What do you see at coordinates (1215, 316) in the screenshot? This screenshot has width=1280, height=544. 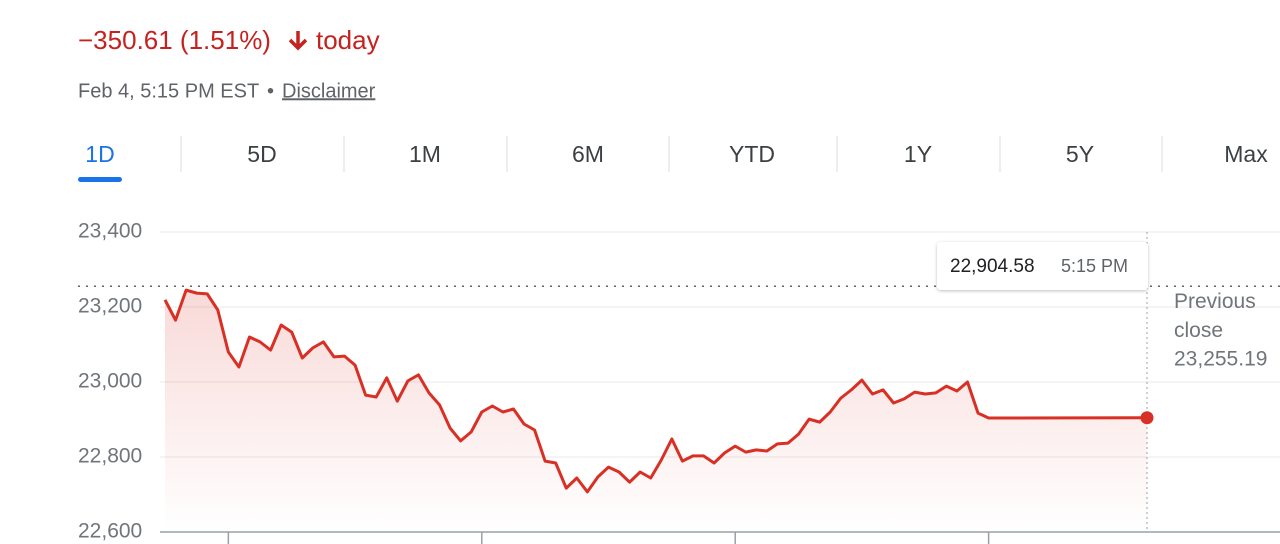 I see `previous-close-title: Previous close` at bounding box center [1215, 316].